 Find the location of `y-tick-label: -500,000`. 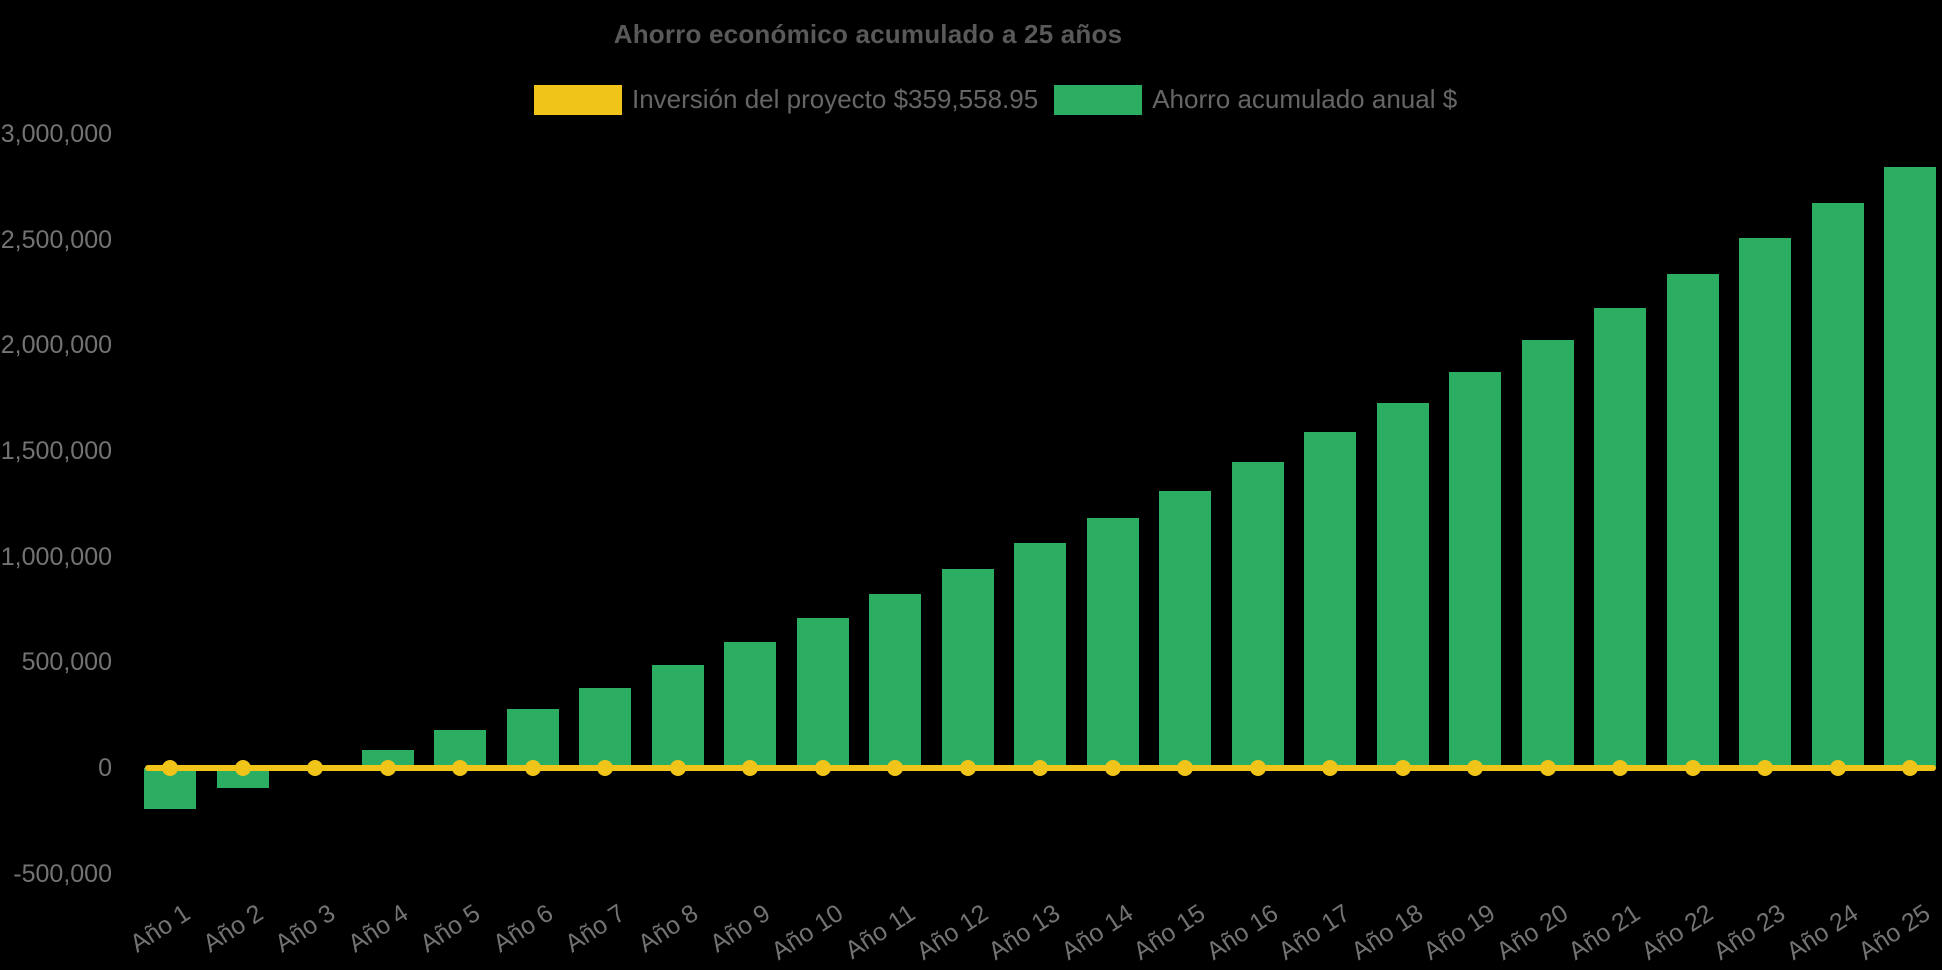

y-tick-label: -500,000 is located at coordinates (62, 873).